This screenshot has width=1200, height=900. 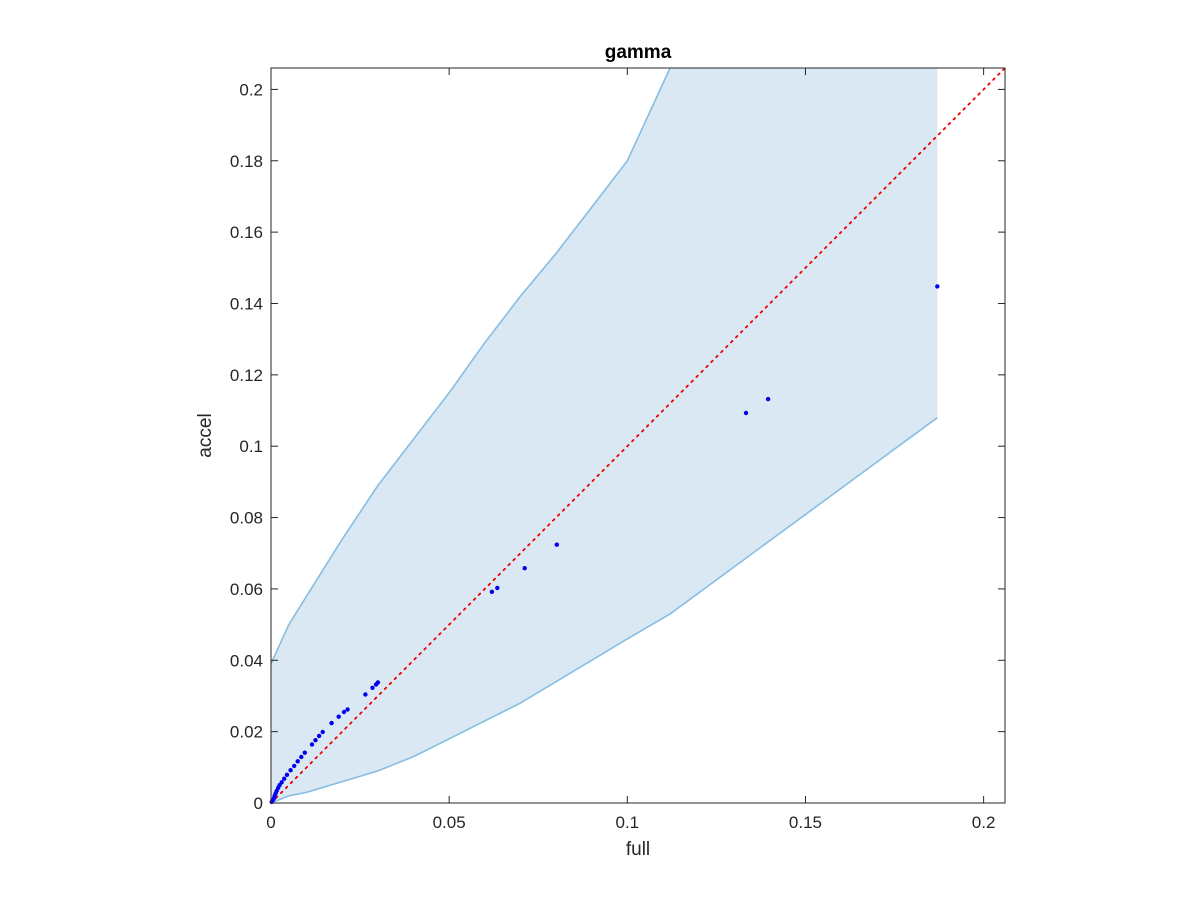 I want to click on x-tick-label: 0.05, so click(x=449, y=822).